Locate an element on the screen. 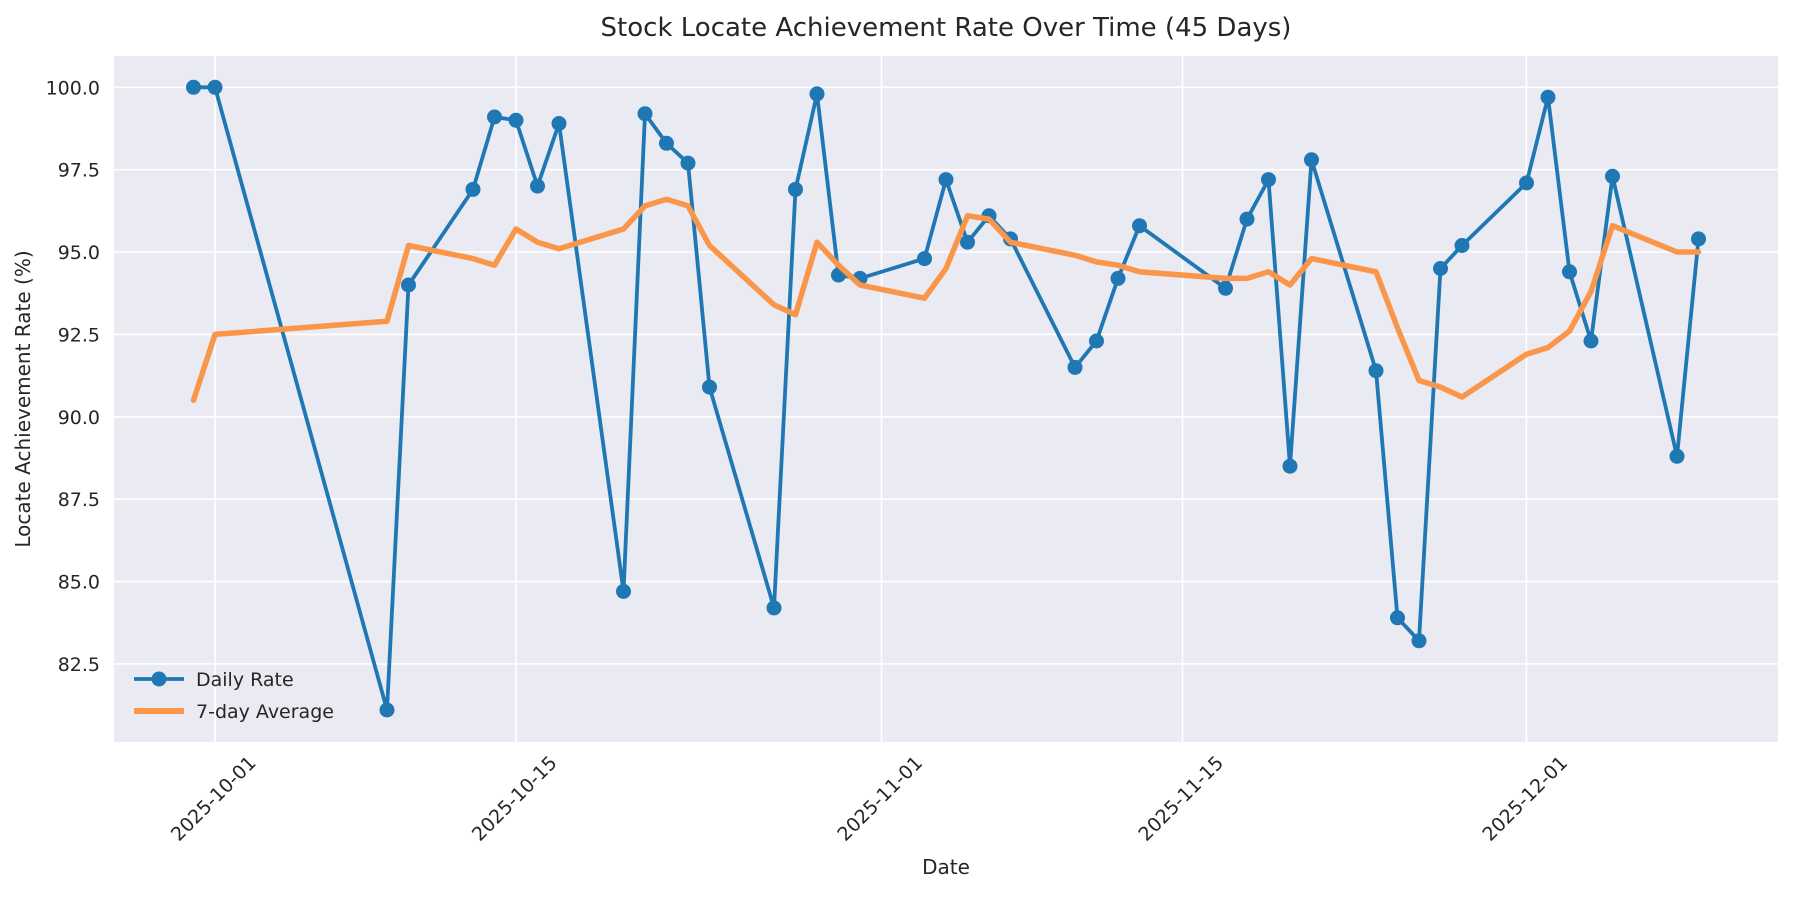  y-tick-label-97.5: 97.5 is located at coordinates (79, 171).